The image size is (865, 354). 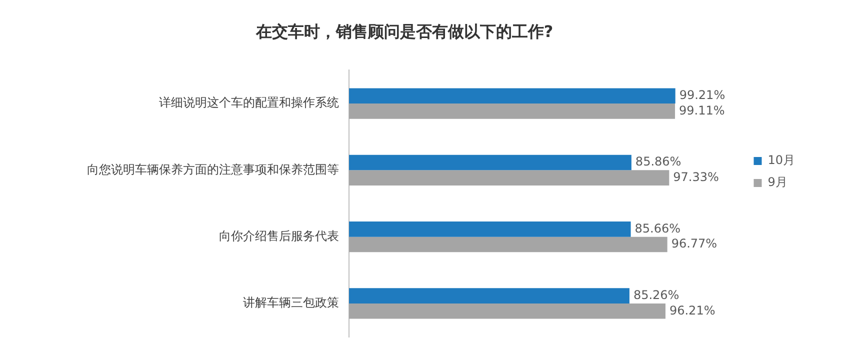 I want to click on data-label: 97.33%, so click(x=696, y=177).